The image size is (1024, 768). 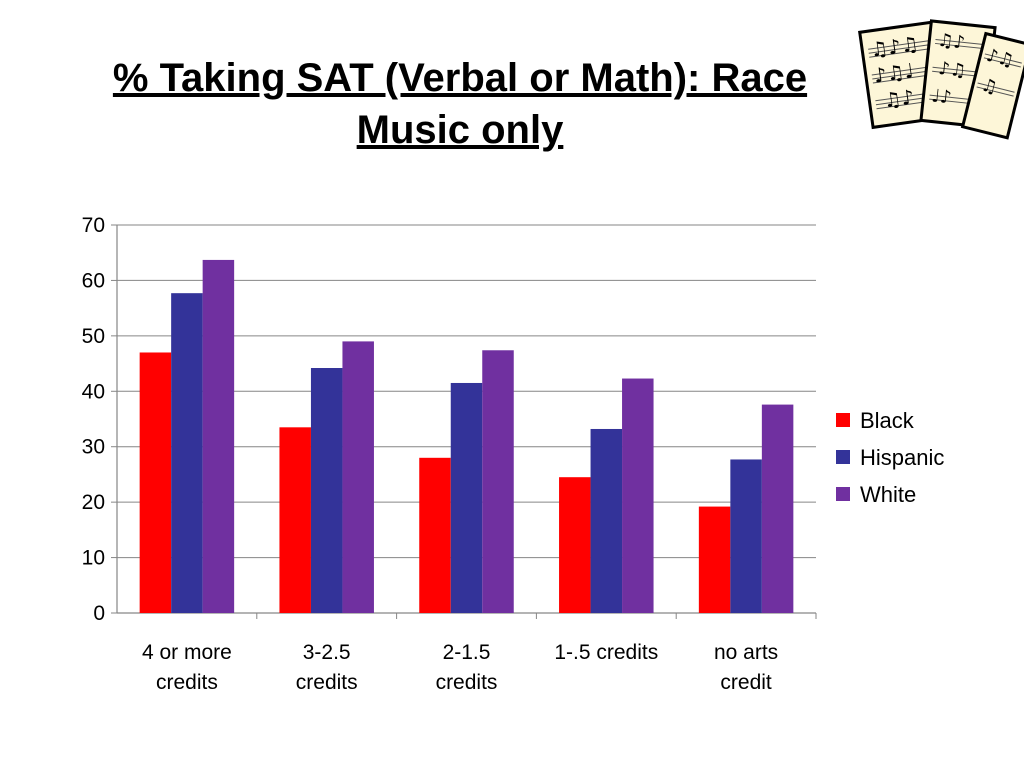 What do you see at coordinates (888, 494) in the screenshot?
I see `legend-label-white: White` at bounding box center [888, 494].